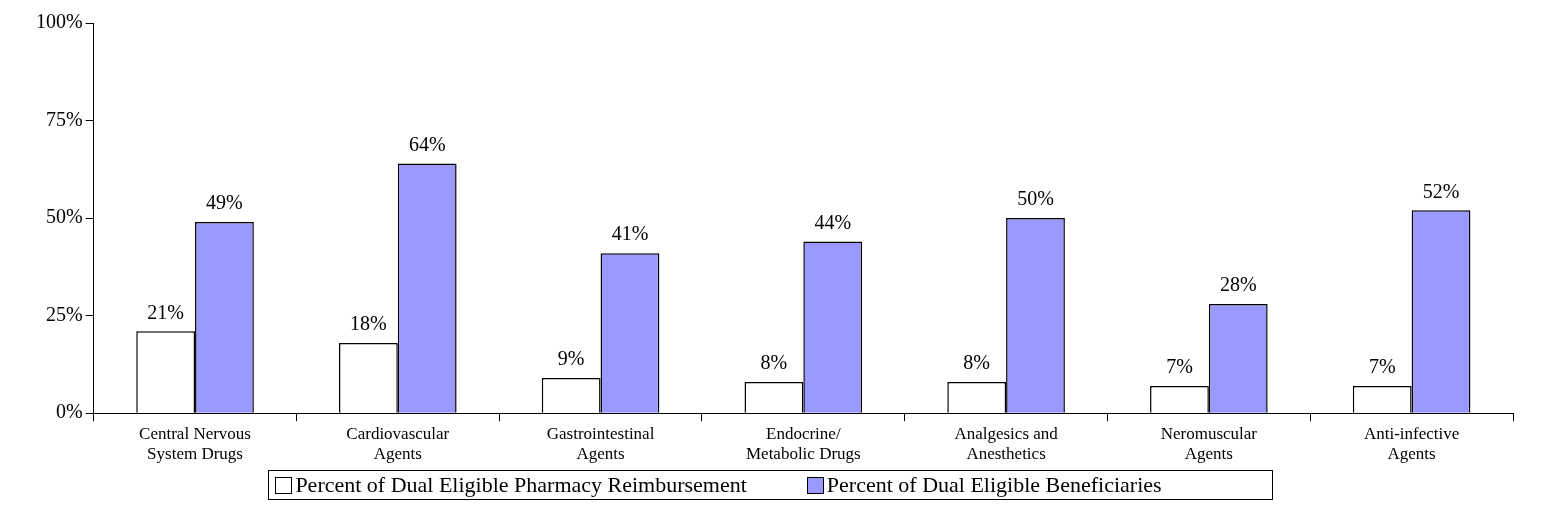 The height and width of the screenshot is (506, 1541). Describe the element at coordinates (224, 202) in the screenshot. I see `data-label: 49%` at that location.